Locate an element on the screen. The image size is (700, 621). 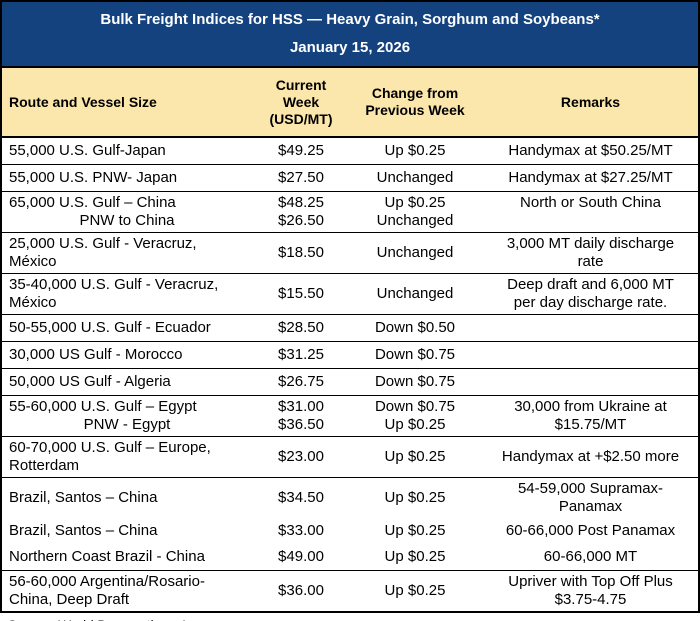
route-line: PNW - Egypt is located at coordinates (127, 424).